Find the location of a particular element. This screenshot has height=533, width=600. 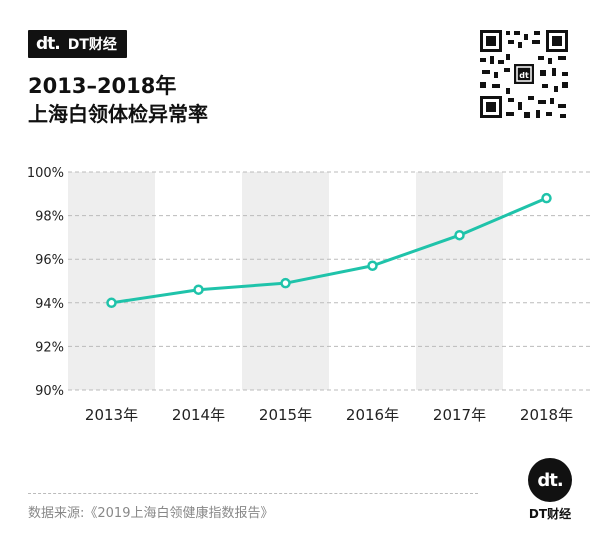

title-line-1: 2013–2018年 is located at coordinates (102, 86).